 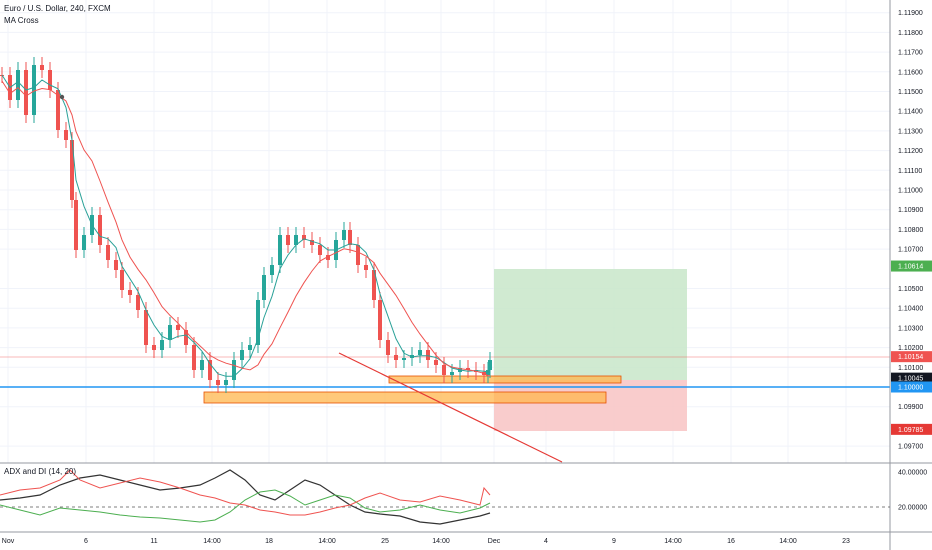 I want to click on price-tags: 1.10614 1.10154 1.10045 1.10000 1.09785, so click(x=911, y=347).